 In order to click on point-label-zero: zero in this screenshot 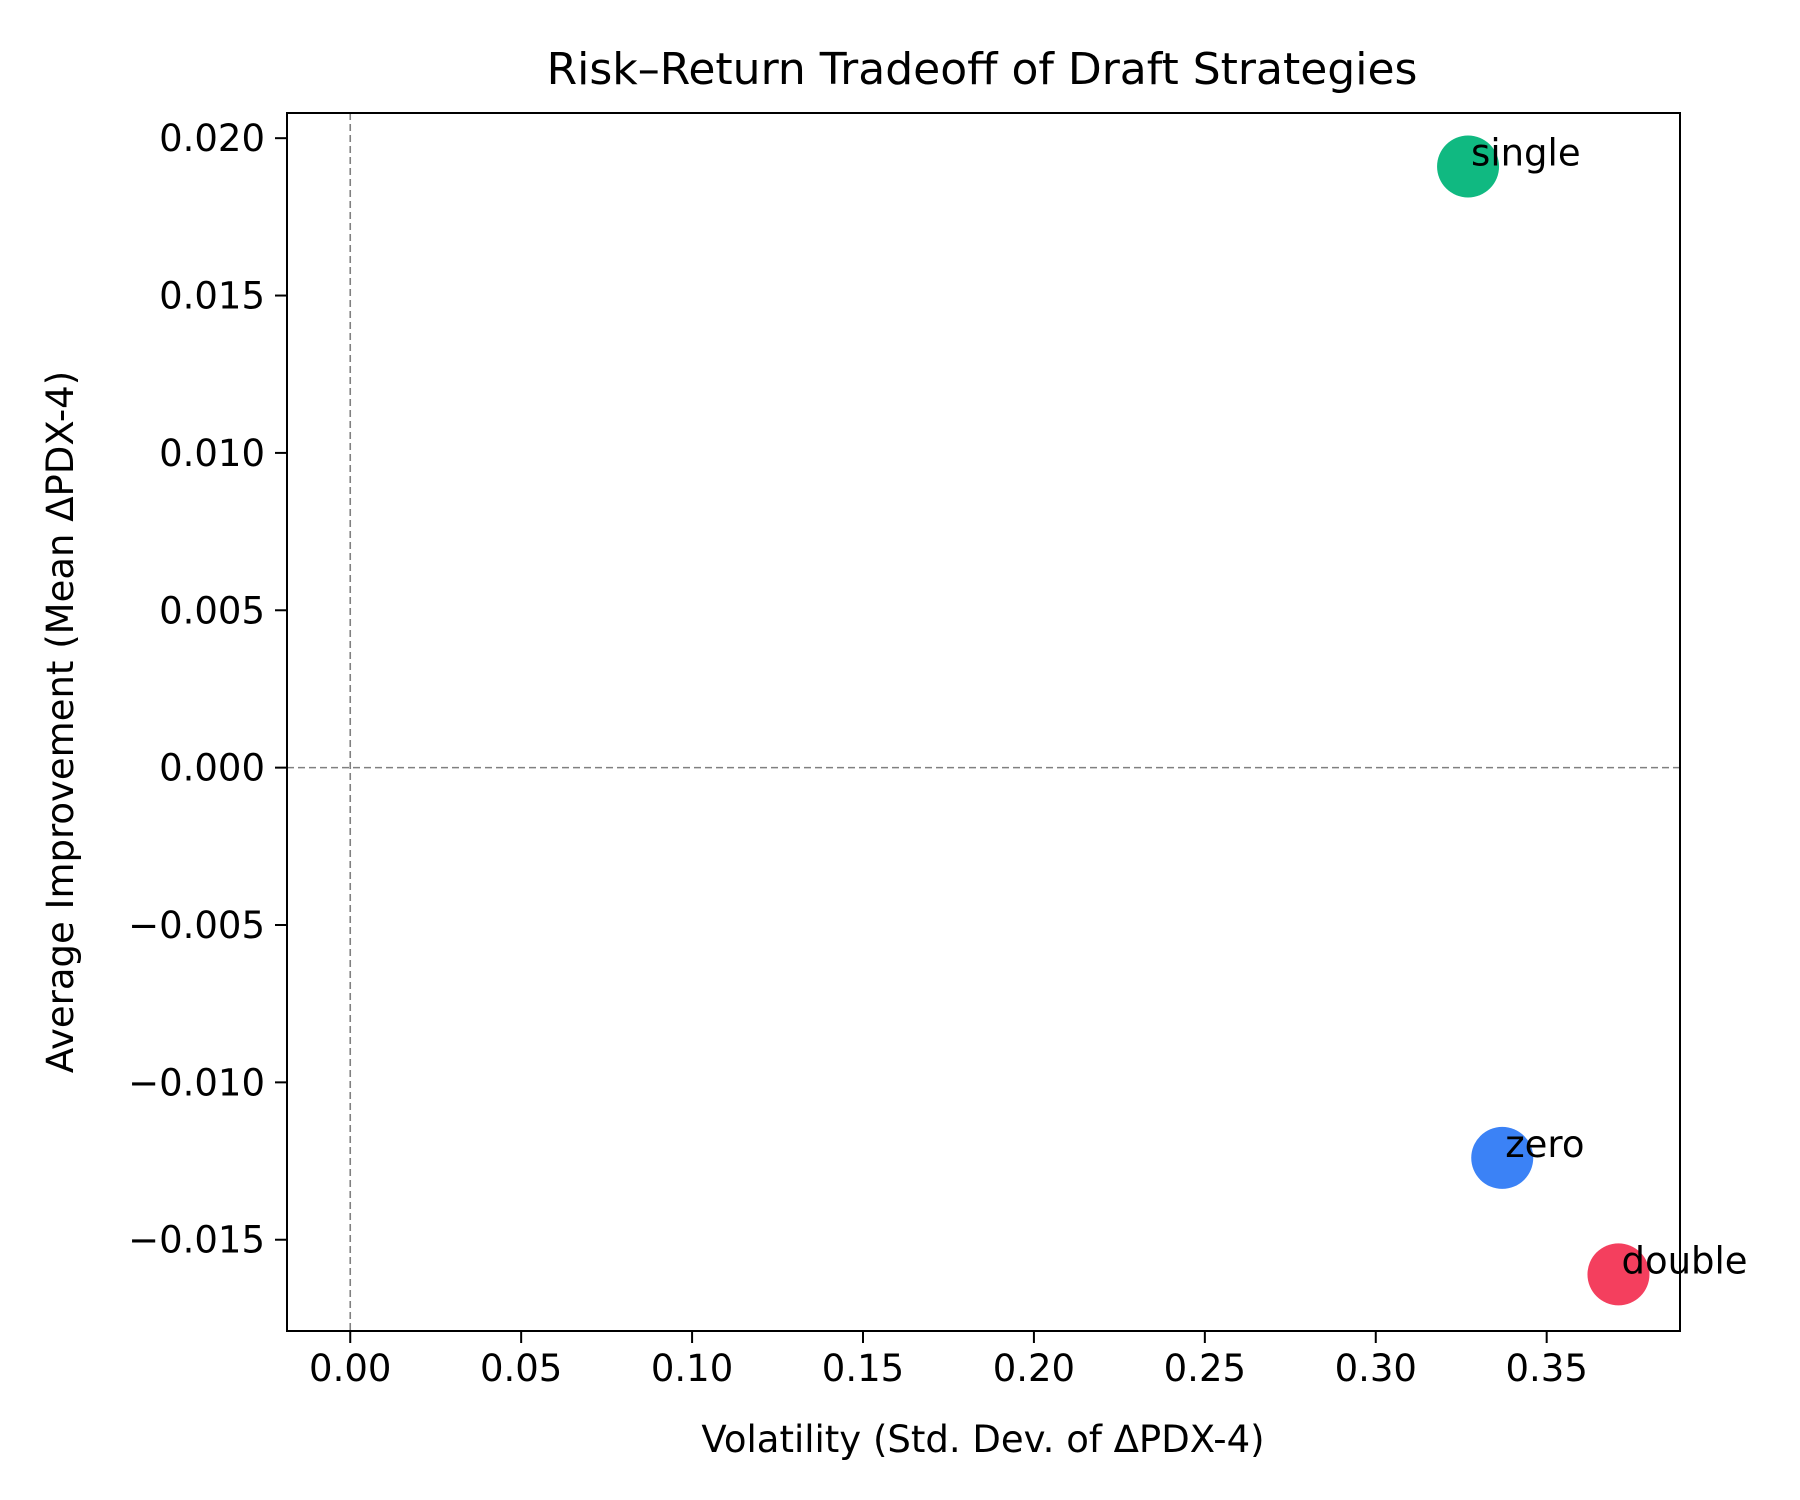, I will do `click(1544, 1144)`.